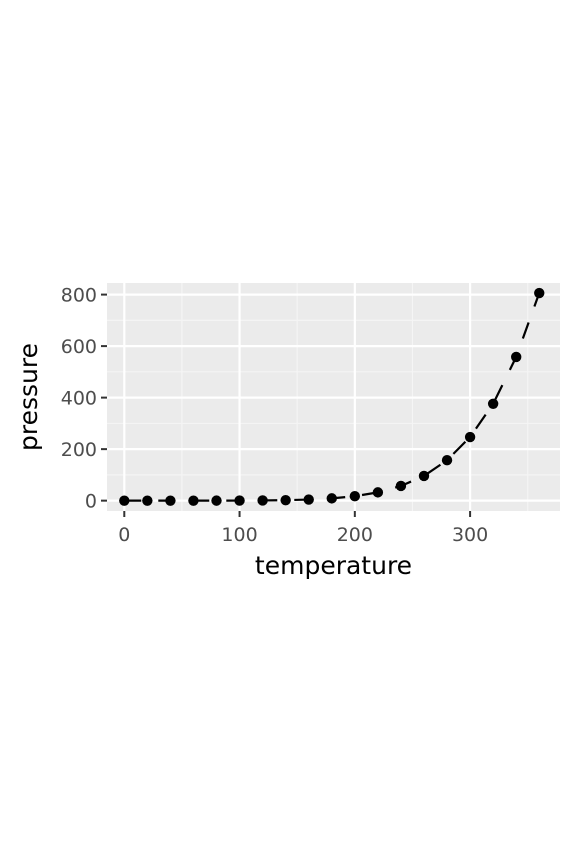  Describe the element at coordinates (79, 347) in the screenshot. I see `y-tick-label: 600` at that location.